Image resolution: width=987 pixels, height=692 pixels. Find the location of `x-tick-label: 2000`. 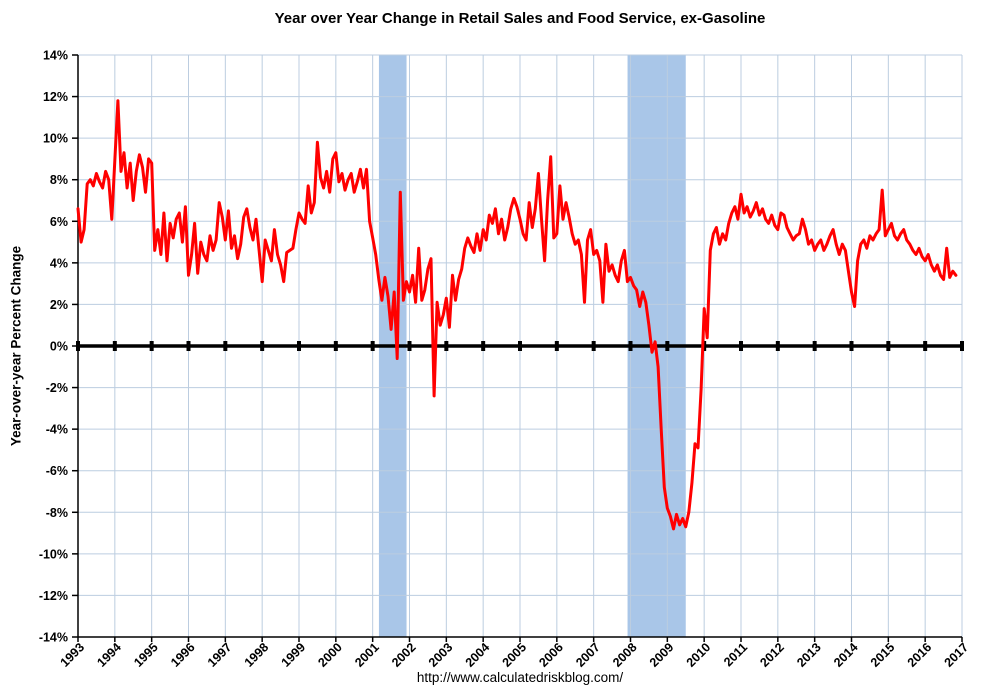

x-tick-label: 2000 is located at coordinates (330, 655).